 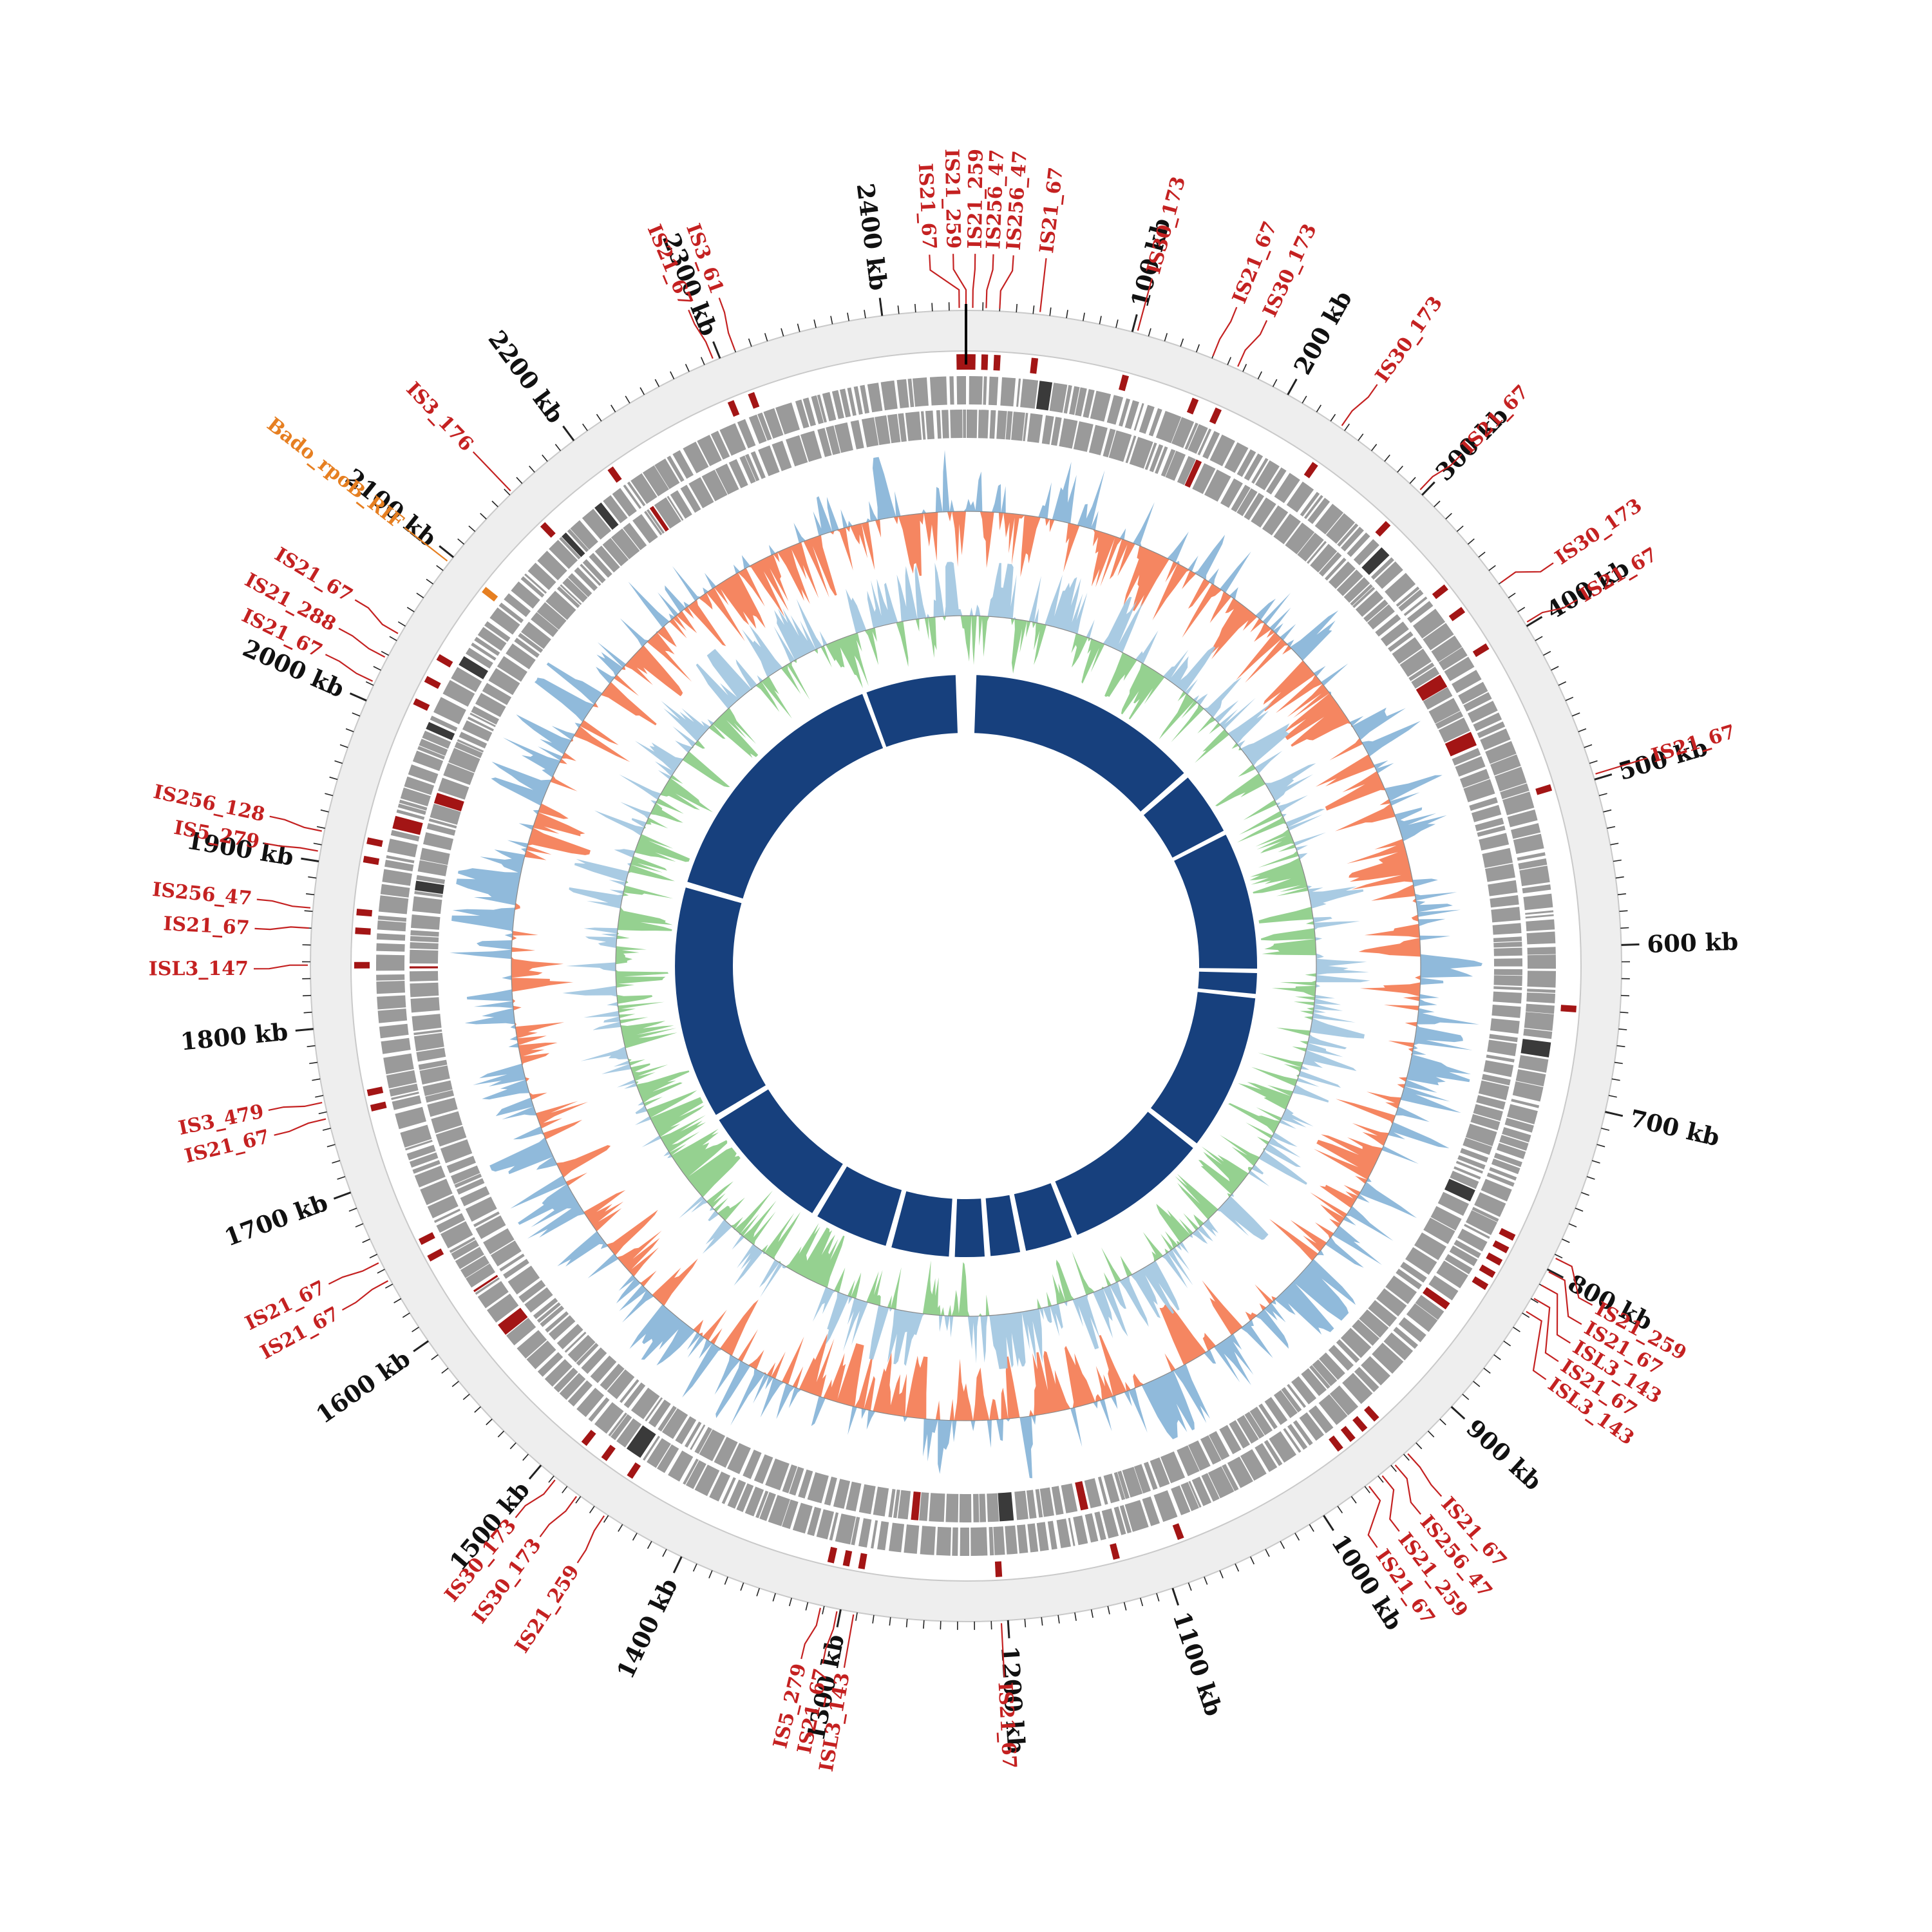 What do you see at coordinates (234, 1037) in the screenshot?
I see `tick-label: 1800 kb` at bounding box center [234, 1037].